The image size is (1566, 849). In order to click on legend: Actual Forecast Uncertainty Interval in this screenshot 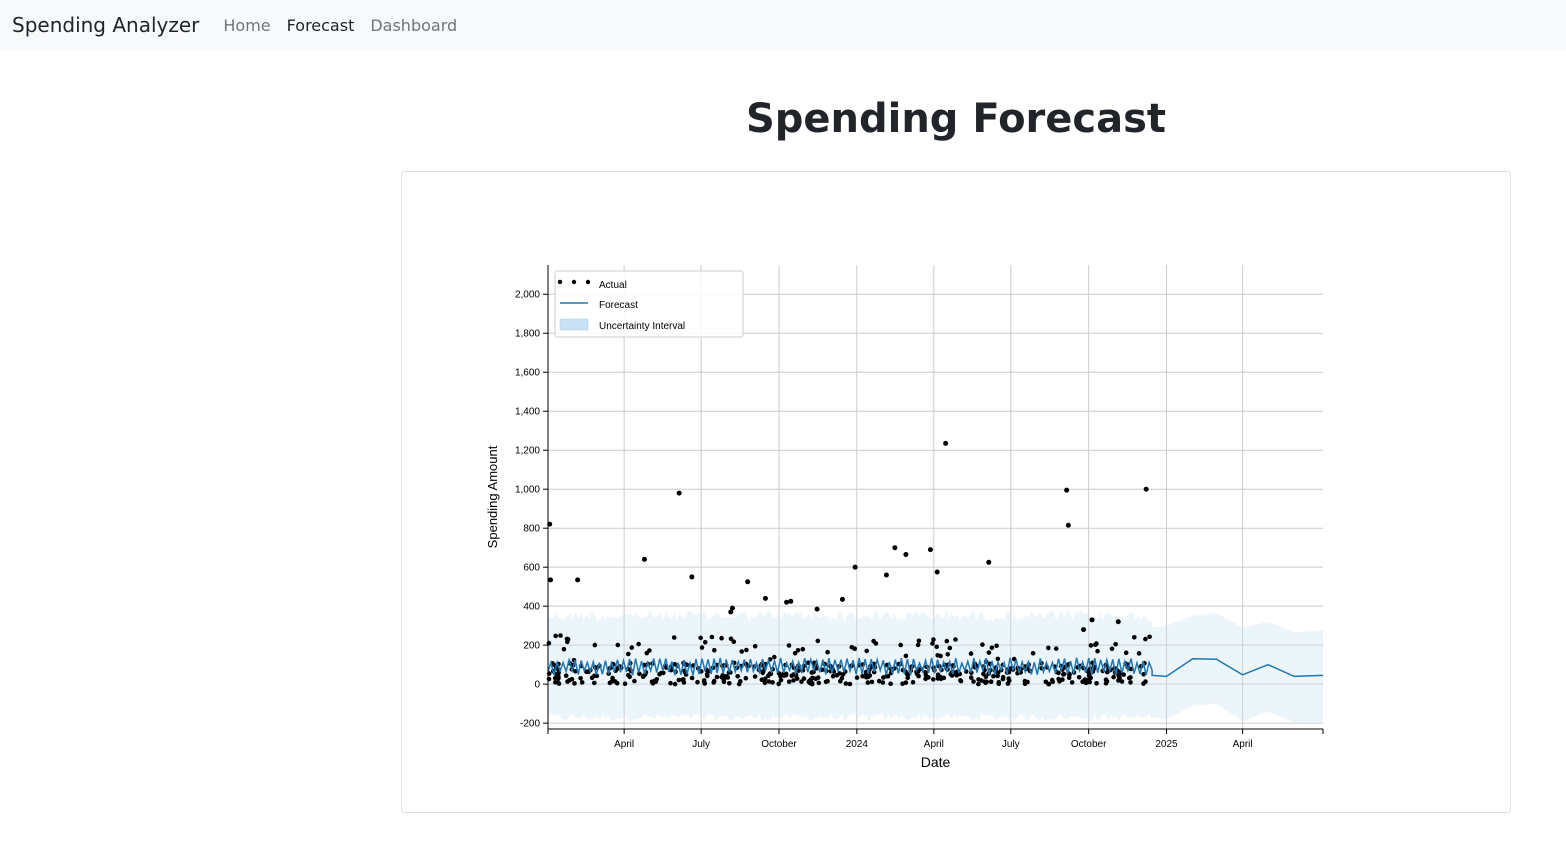, I will do `click(649, 304)`.